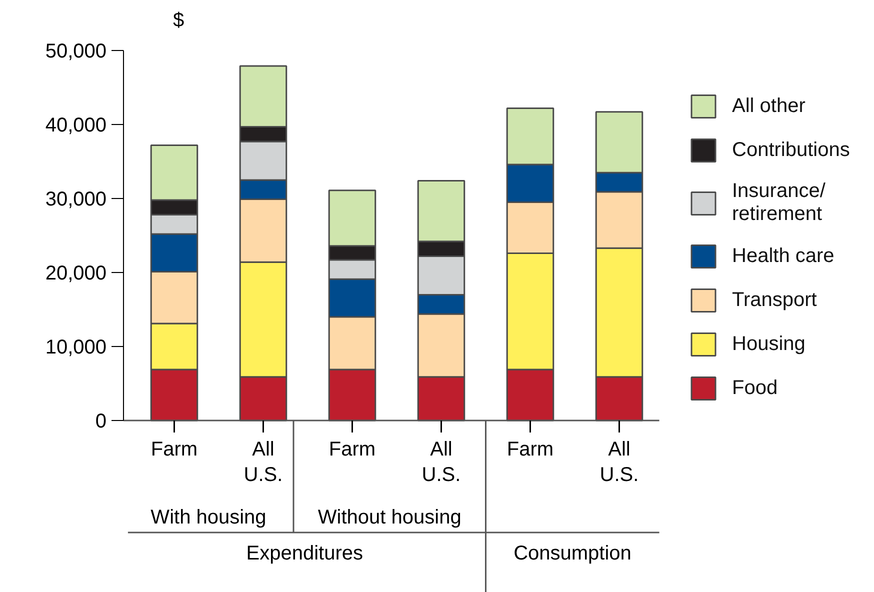  Describe the element at coordinates (75, 125) in the screenshot. I see `y-tick-label: 40,000` at that location.